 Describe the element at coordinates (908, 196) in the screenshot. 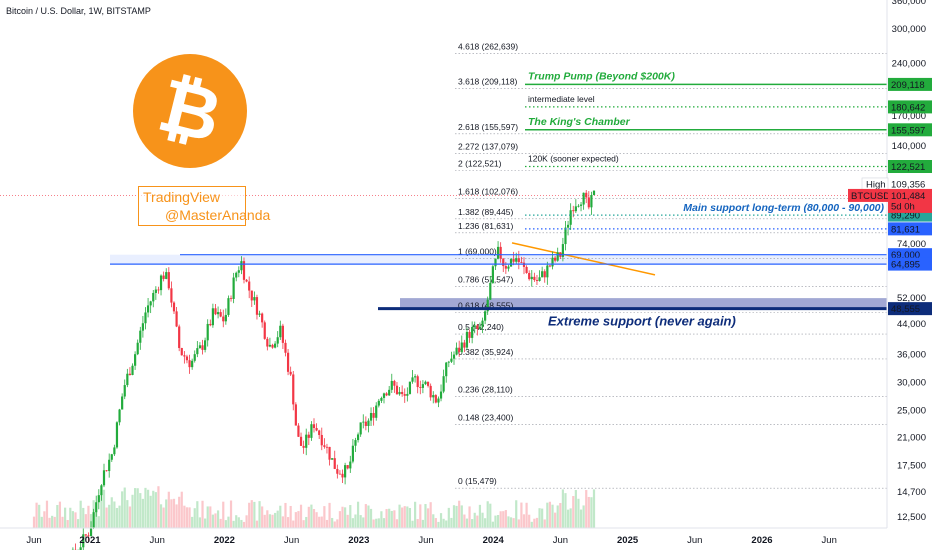

I see `last-price-value: 101,484` at that location.